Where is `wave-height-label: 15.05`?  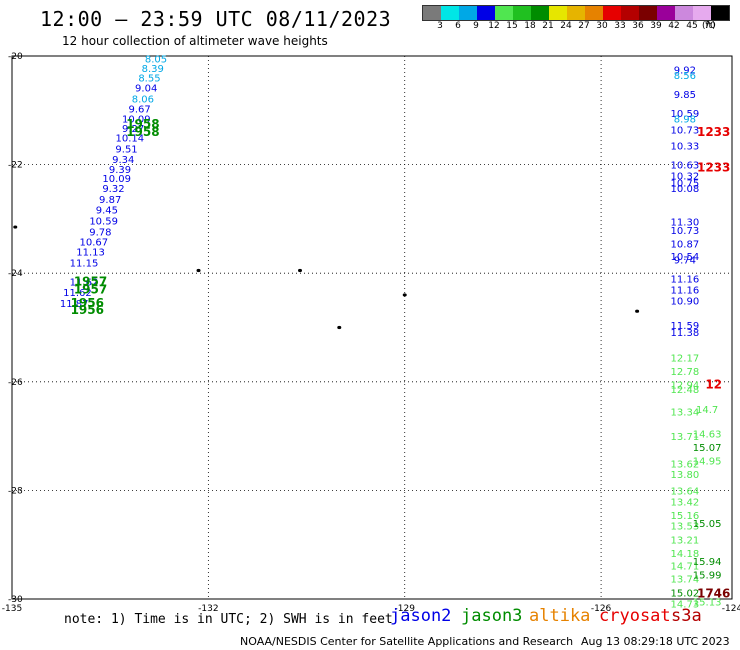
wave-height-label: 15.05 is located at coordinates (707, 524).